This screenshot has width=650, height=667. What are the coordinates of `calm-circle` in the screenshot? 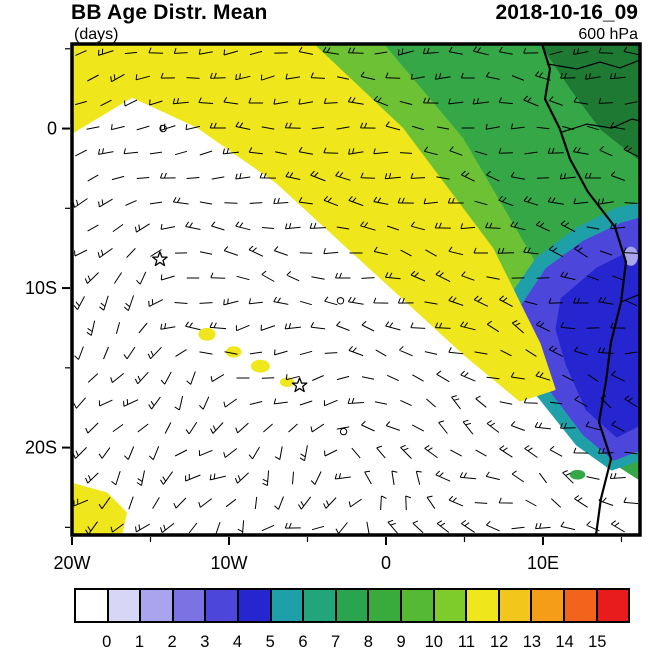 It's located at (340, 301).